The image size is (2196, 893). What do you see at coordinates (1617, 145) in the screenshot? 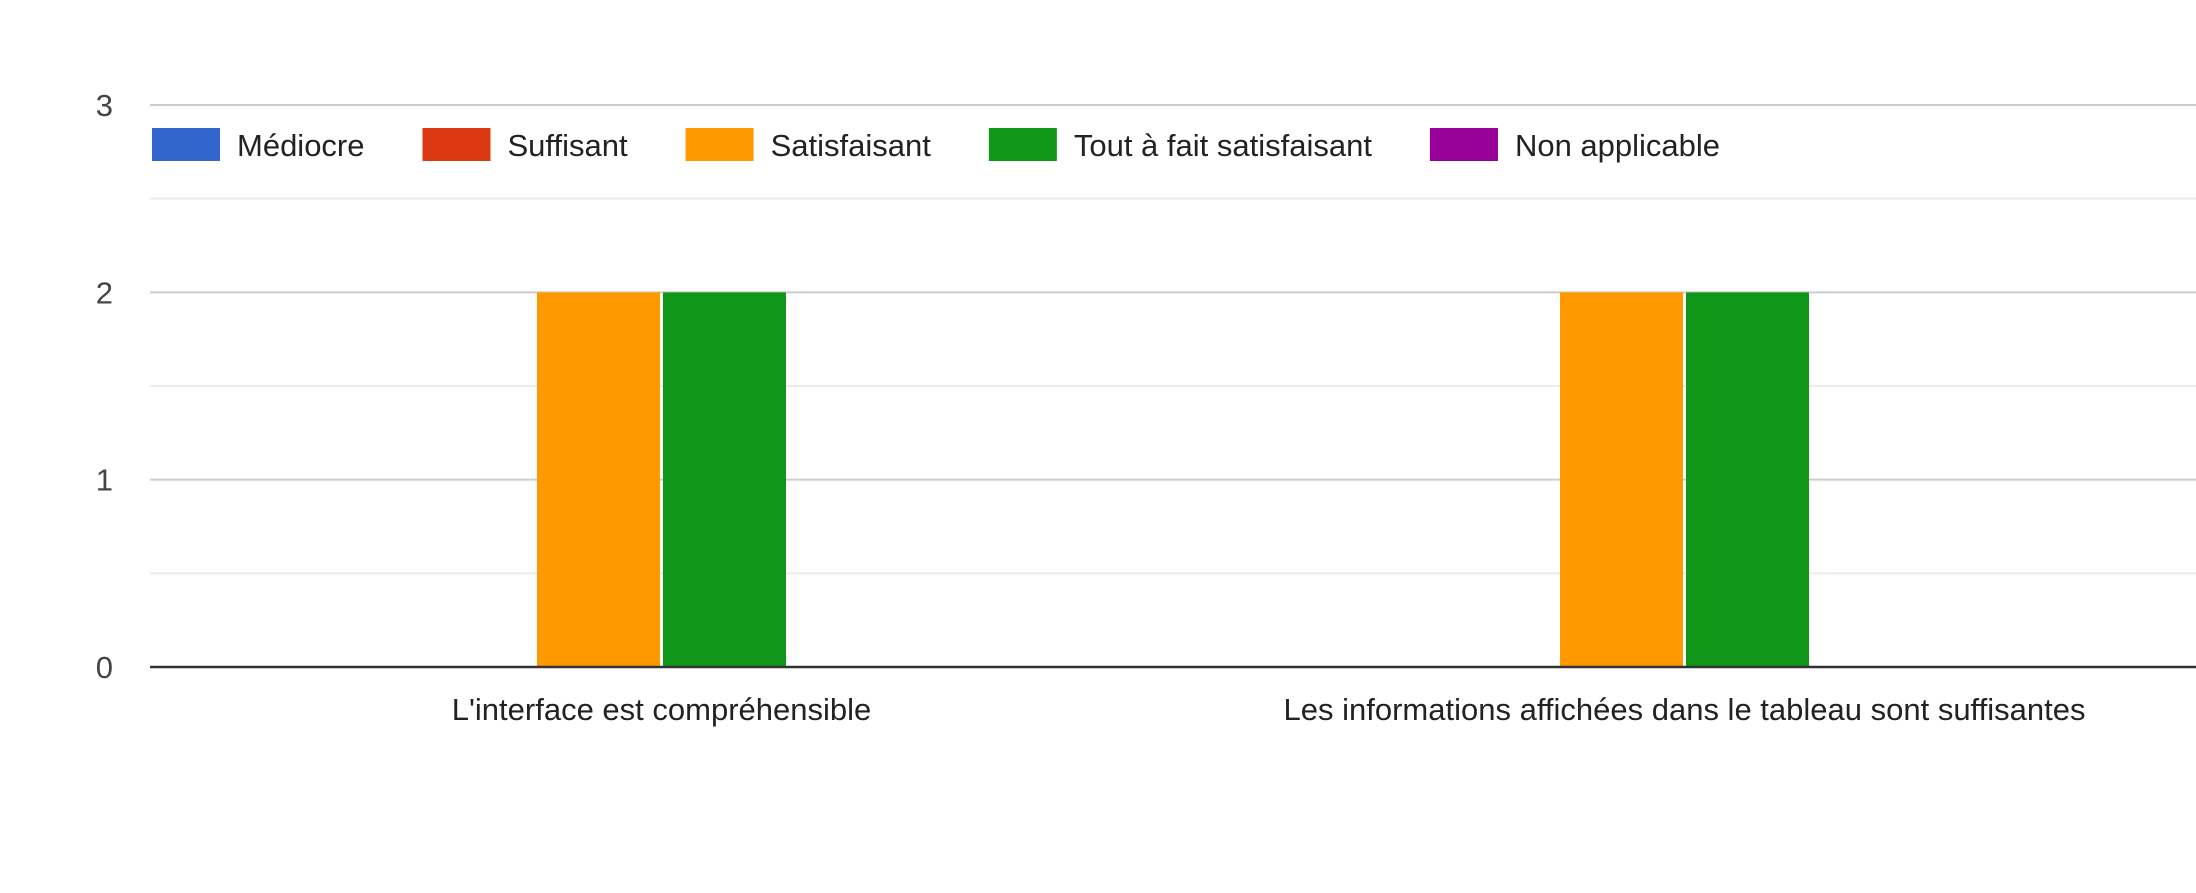
I see `legend-label: Non applicable` at bounding box center [1617, 145].